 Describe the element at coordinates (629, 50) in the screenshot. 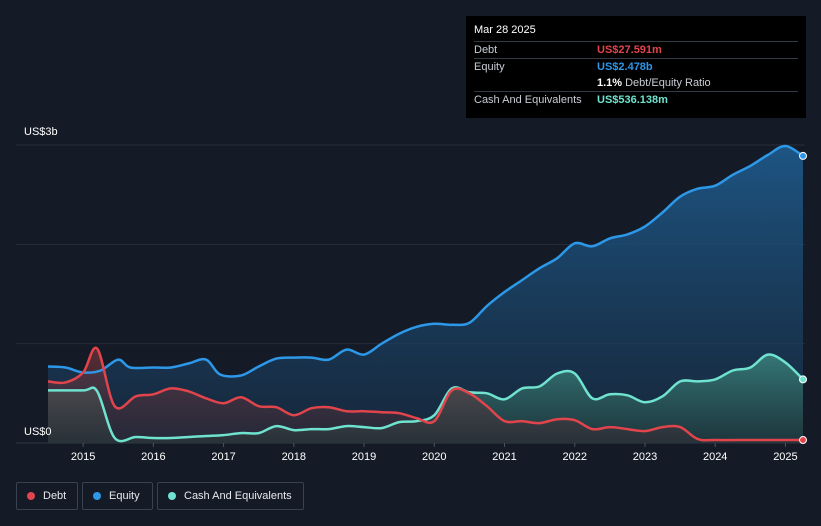

I see `tooltip-debt-value: US$27.591m` at that location.